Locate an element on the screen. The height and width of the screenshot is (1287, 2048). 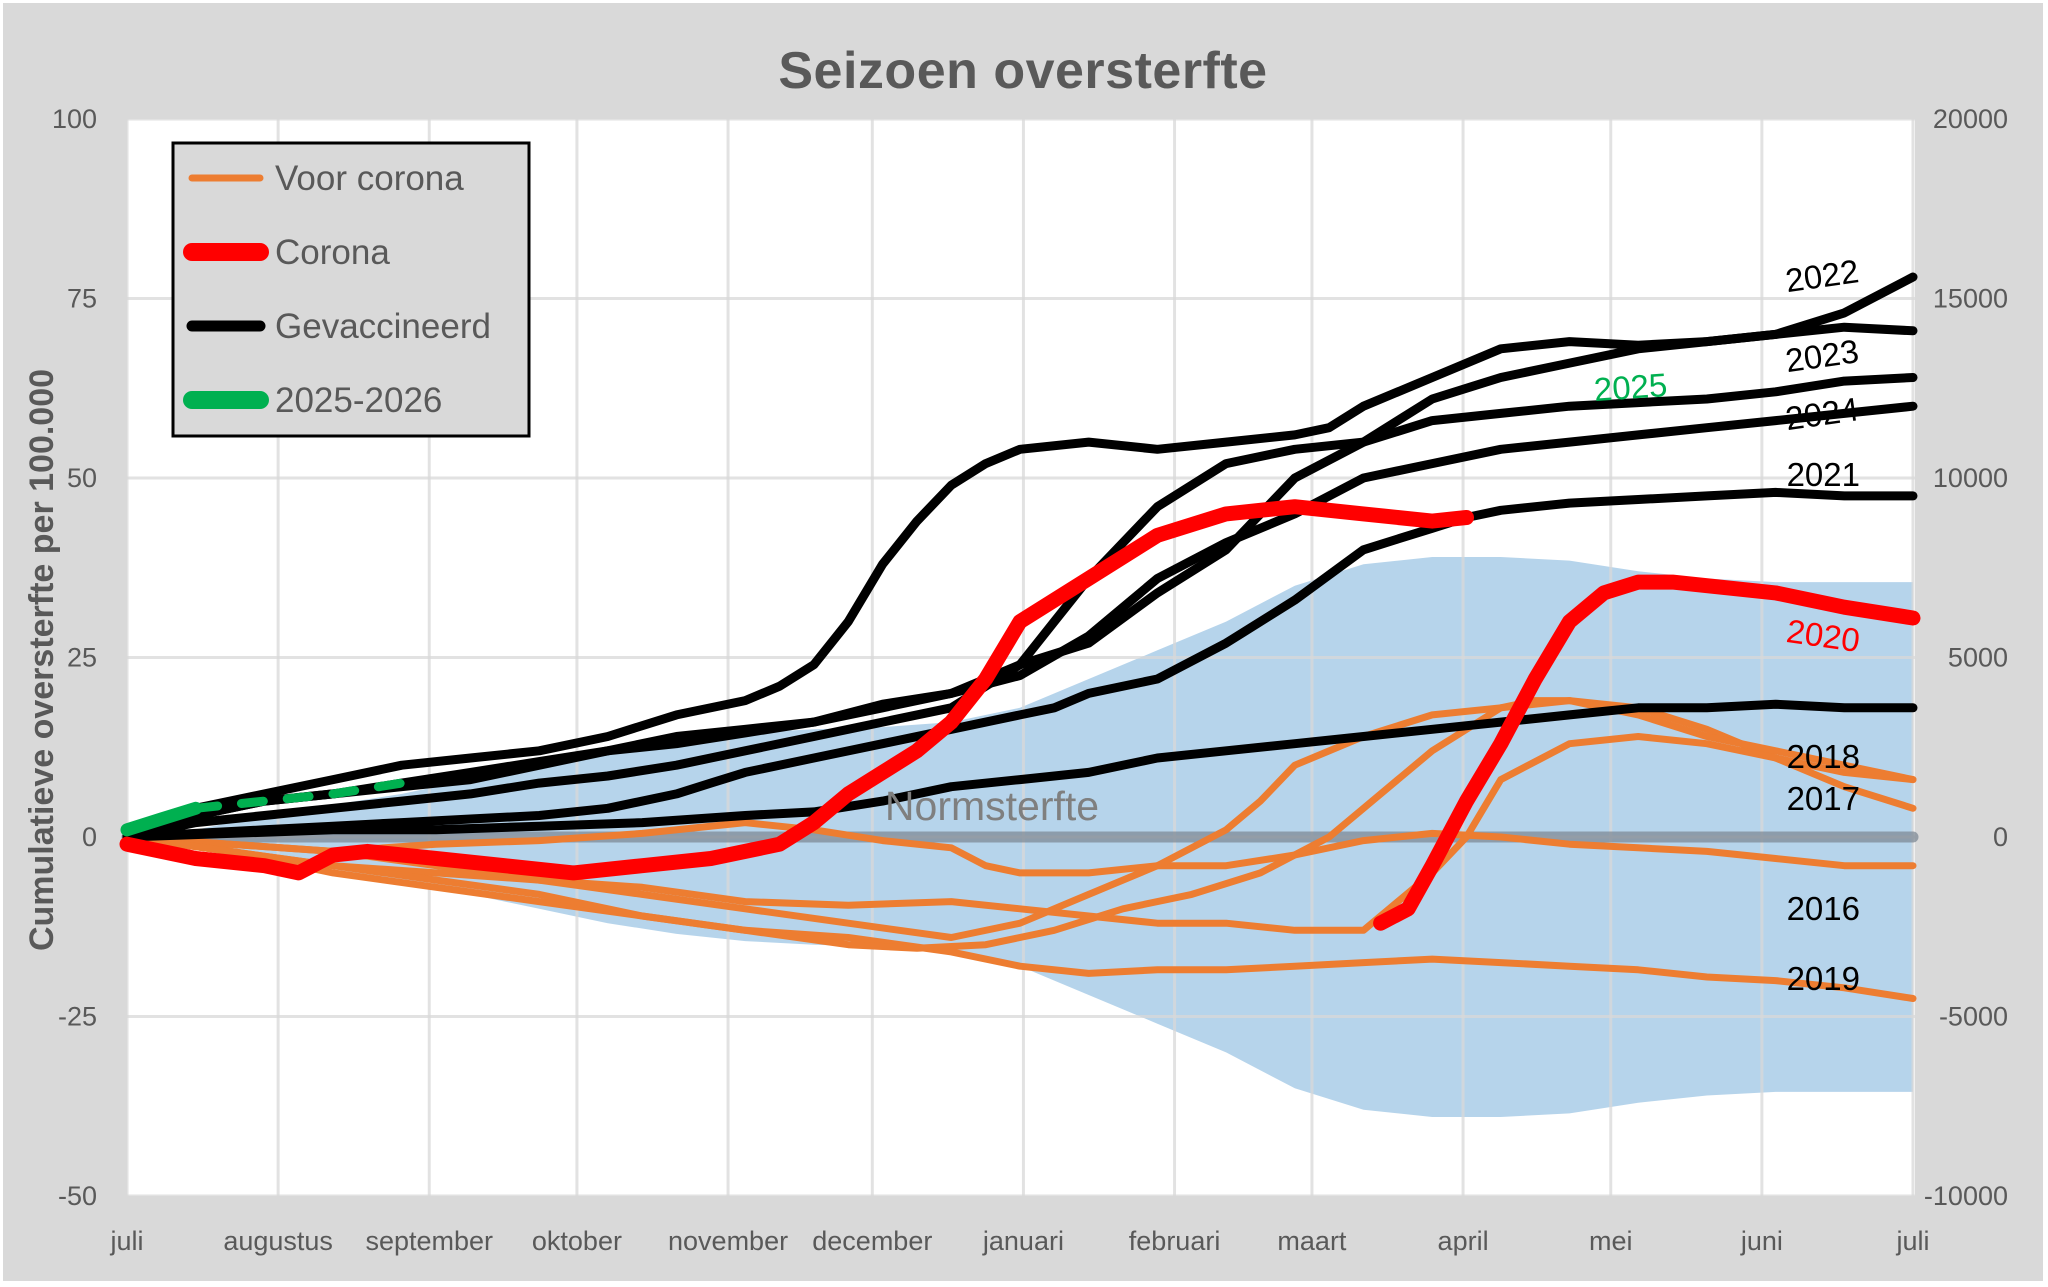
x-tick-label: oktober is located at coordinates (577, 1241).